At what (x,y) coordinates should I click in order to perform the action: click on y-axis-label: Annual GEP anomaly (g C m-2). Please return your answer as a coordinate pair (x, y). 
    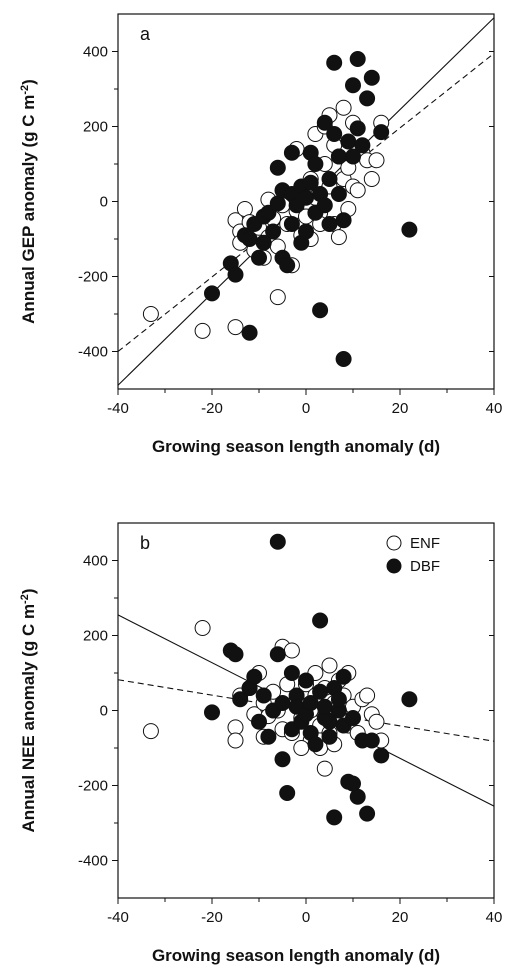
    Looking at the image, I should click on (28, 201).